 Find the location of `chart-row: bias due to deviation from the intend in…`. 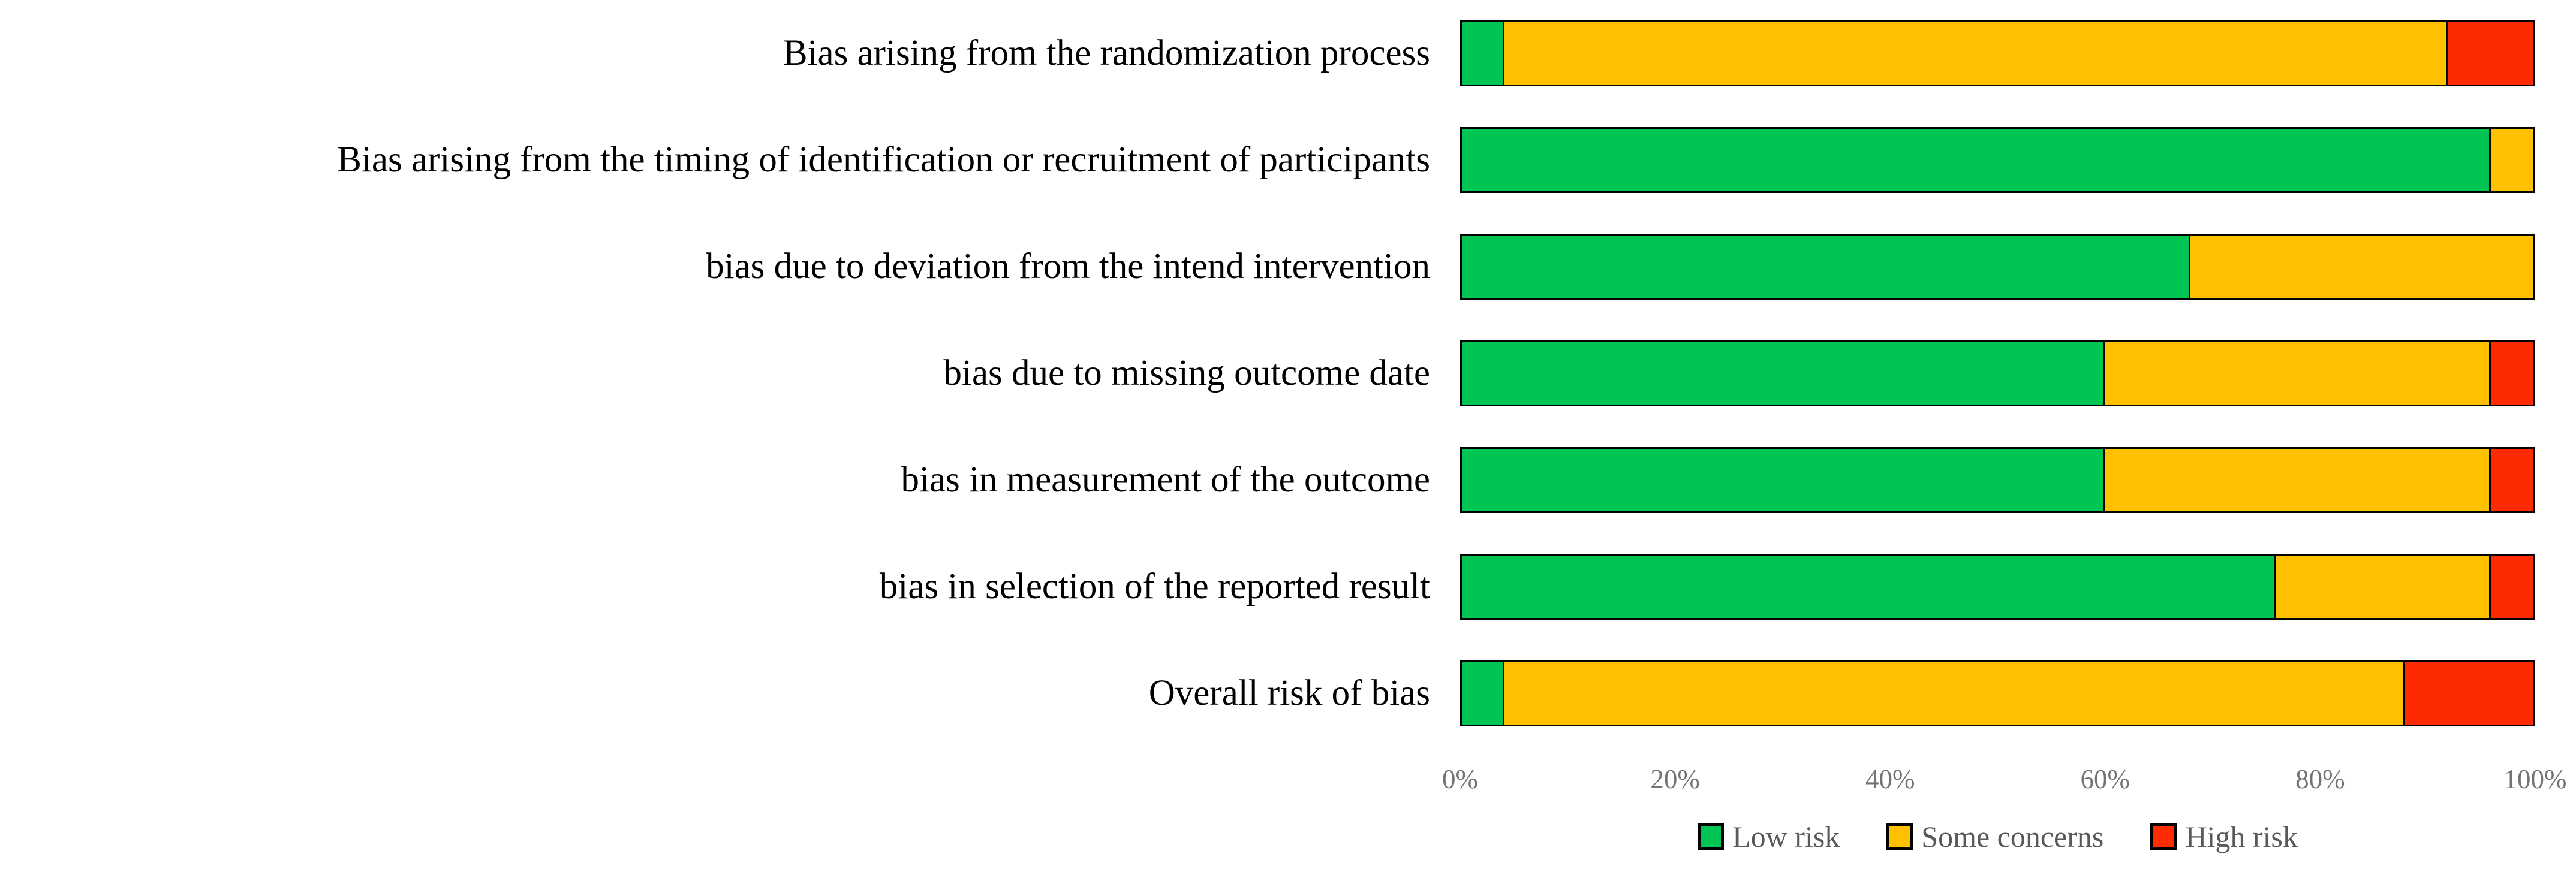

chart-row: bias due to deviation from the intend in… is located at coordinates (1288, 266).